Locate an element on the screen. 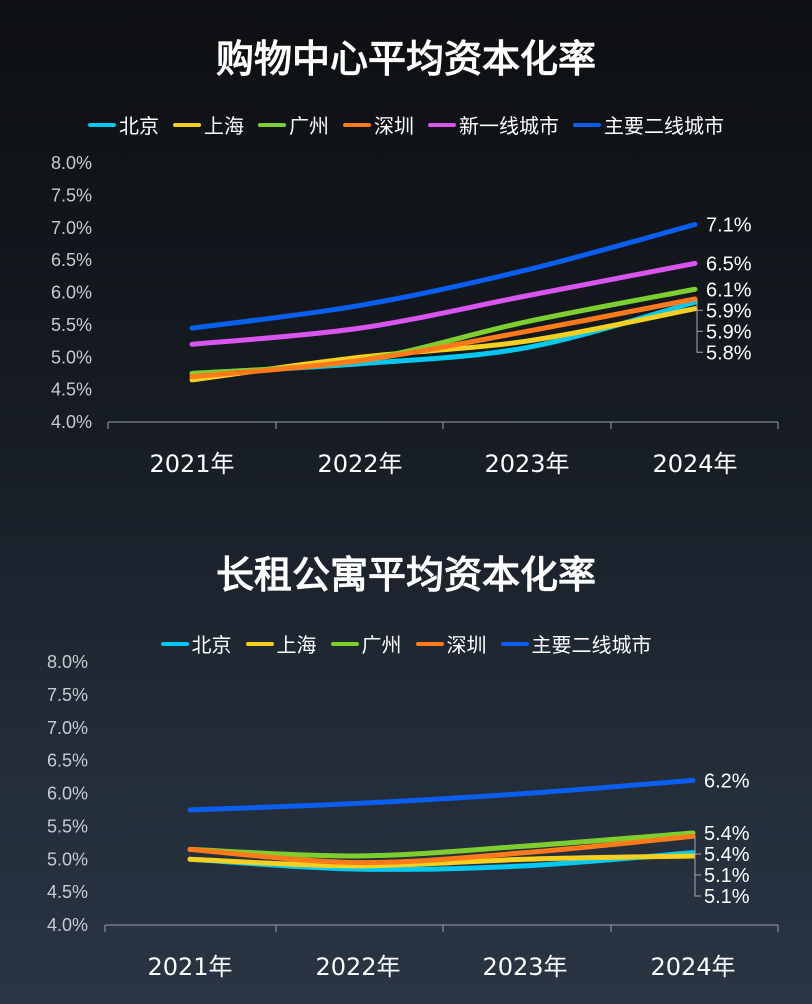  chart-title-shopping-mall: 购物中心平均资本化率 is located at coordinates (405, 59).